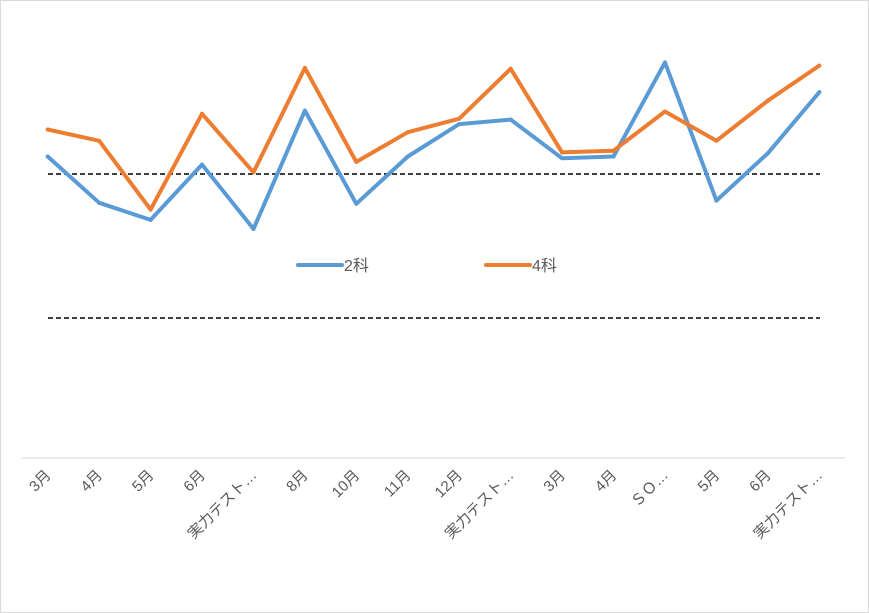  Describe the element at coordinates (356, 266) in the screenshot. I see `legend-label-2ka: 2科` at that location.